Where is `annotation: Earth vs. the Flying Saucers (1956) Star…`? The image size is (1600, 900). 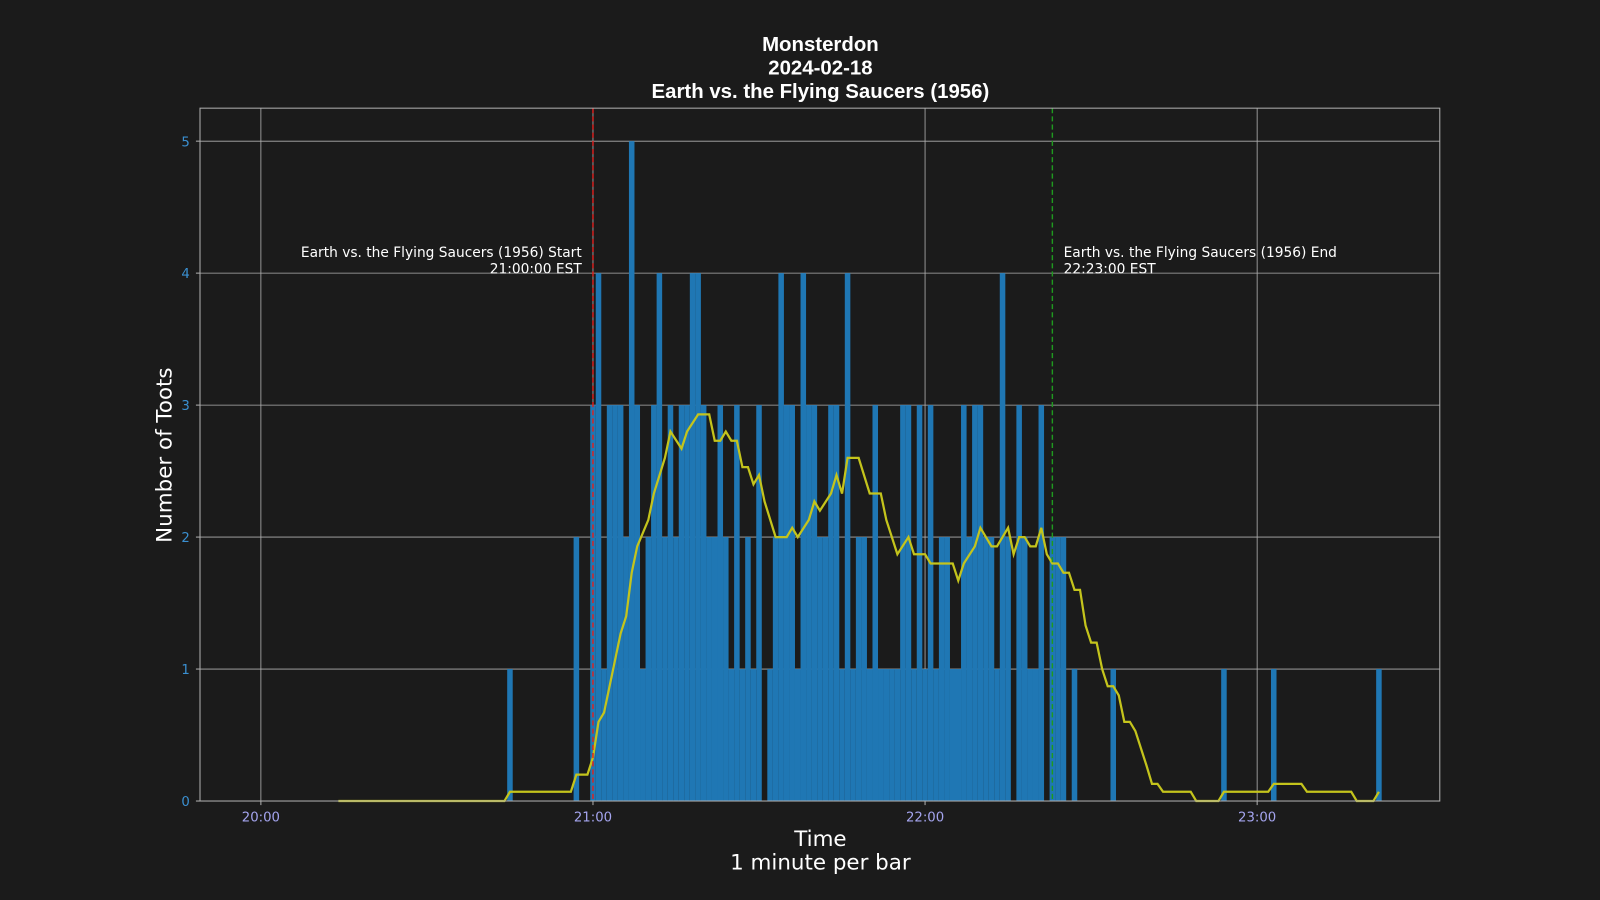 annotation: Earth vs. the Flying Saucers (1956) Star… is located at coordinates (441, 253).